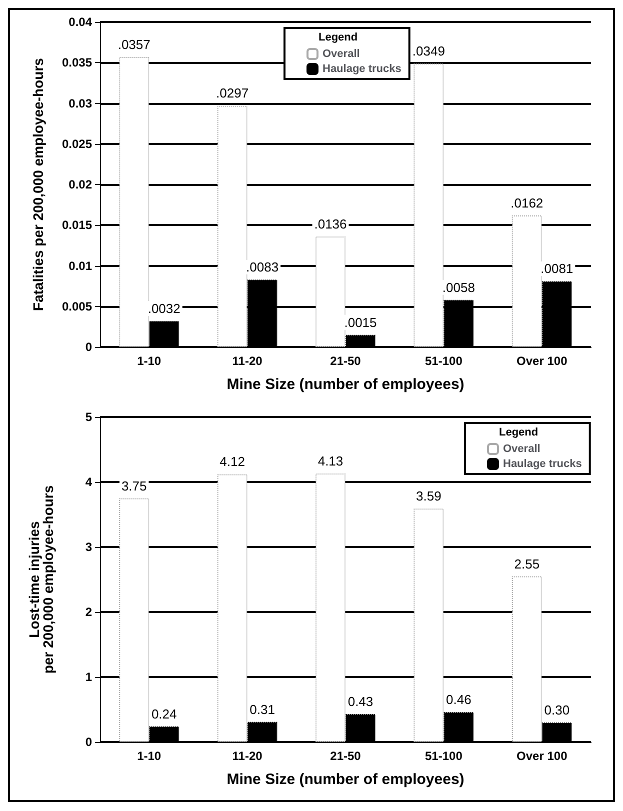 Image resolution: width=623 pixels, height=811 pixels. What do you see at coordinates (232, 93) in the screenshot?
I see `data-label: .0297` at bounding box center [232, 93].